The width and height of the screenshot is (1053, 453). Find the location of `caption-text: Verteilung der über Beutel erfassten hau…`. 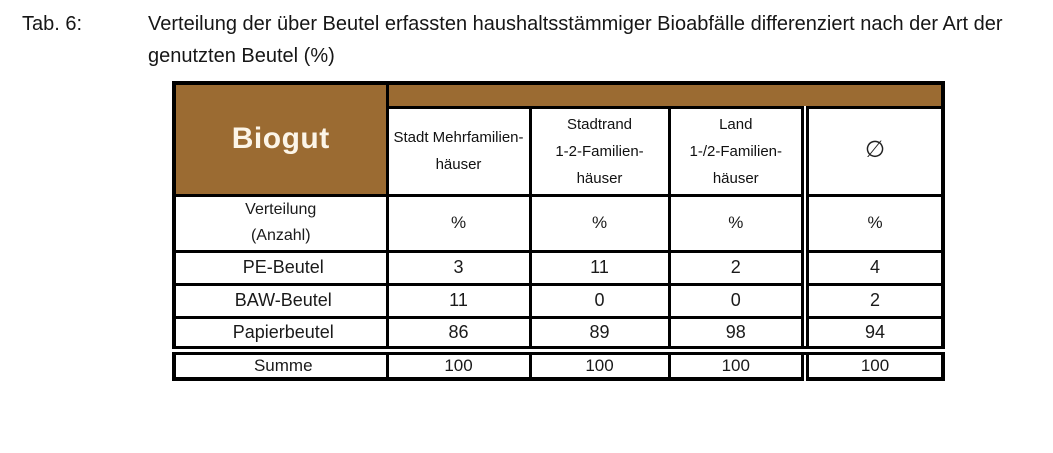

caption-text: Verteilung der über Beutel erfassten hau… is located at coordinates (575, 40).